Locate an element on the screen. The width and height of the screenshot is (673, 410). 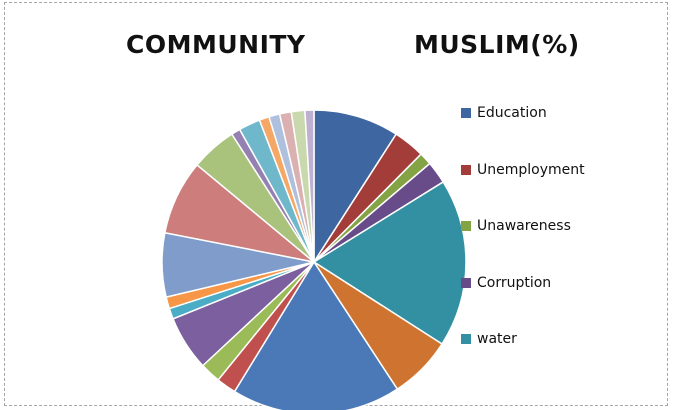
legend-item-water: water is located at coordinates (489, 339).